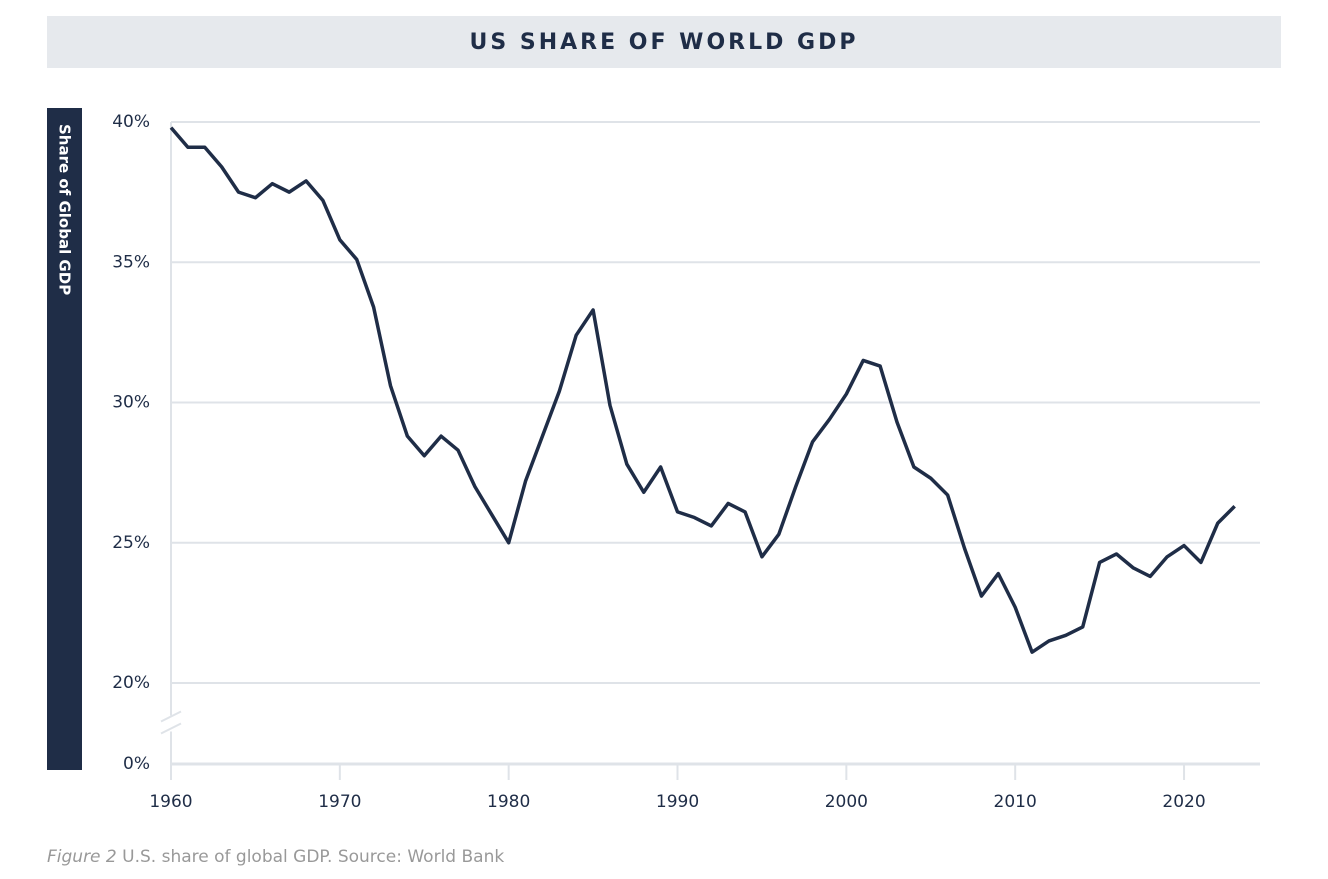  What do you see at coordinates (131, 262) in the screenshot?
I see `y-tick-label: 35%` at bounding box center [131, 262].